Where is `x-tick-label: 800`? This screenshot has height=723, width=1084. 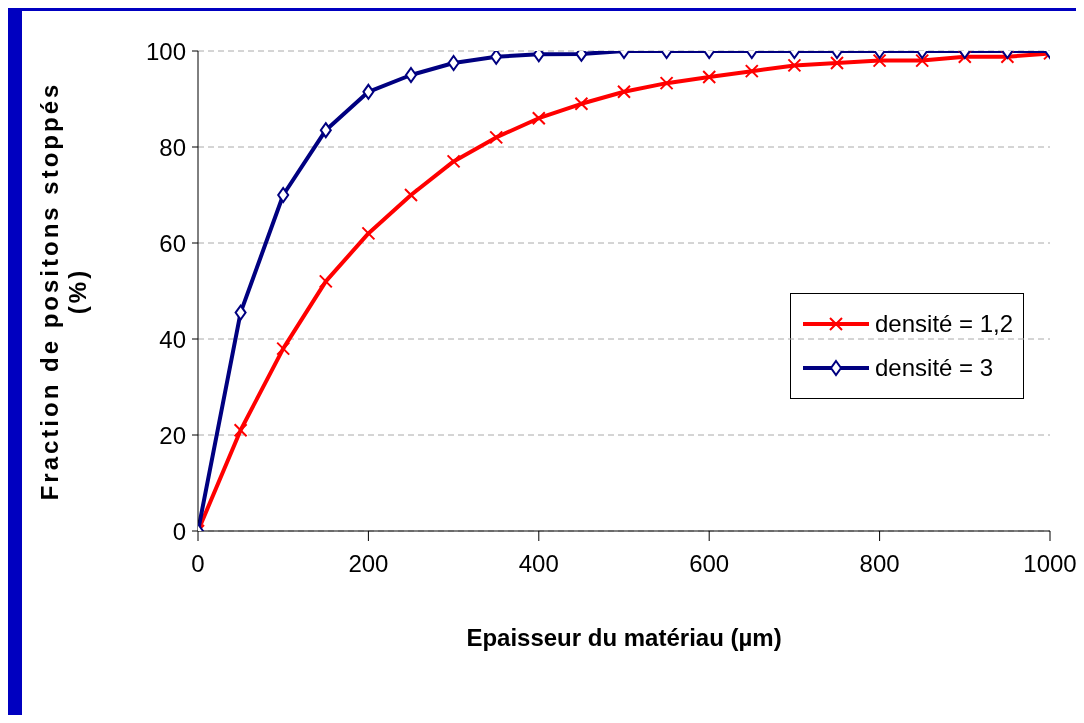 x-tick-label: 800 is located at coordinates (879, 564).